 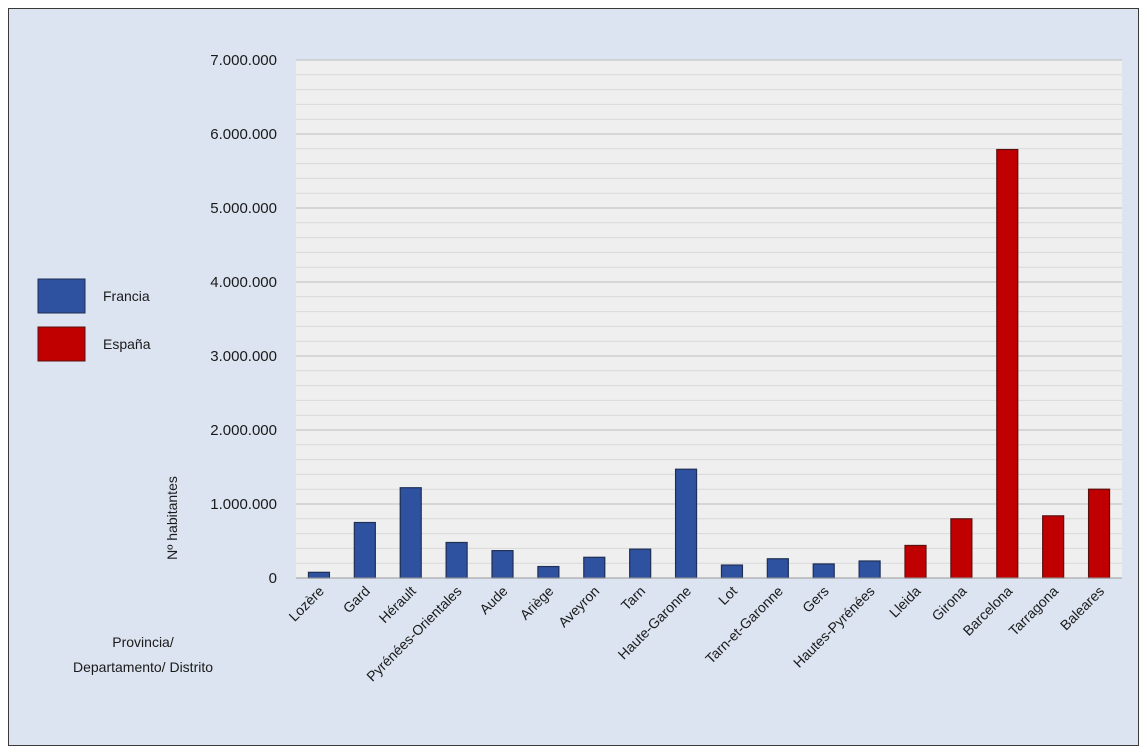 I want to click on x-tick-label: Girona, so click(x=948, y=603).